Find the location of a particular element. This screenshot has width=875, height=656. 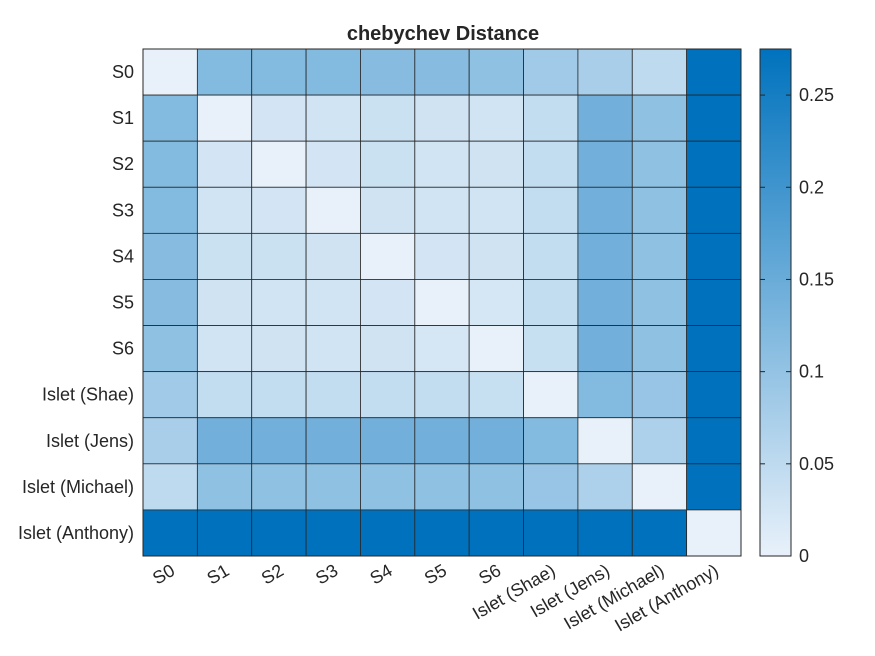

heatmap-cell-islet-michael-s2 is located at coordinates (279, 487).